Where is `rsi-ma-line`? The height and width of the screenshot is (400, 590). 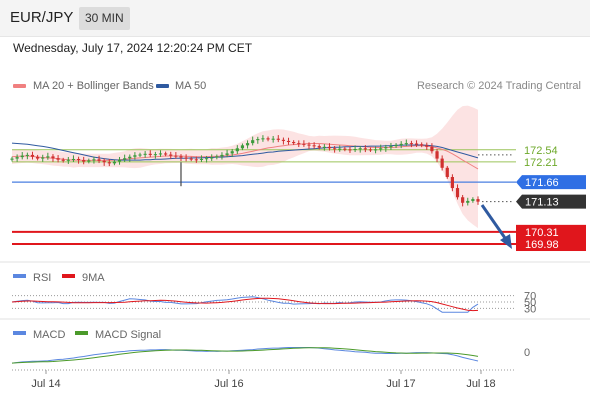
rsi-ma-line is located at coordinates (245, 304).